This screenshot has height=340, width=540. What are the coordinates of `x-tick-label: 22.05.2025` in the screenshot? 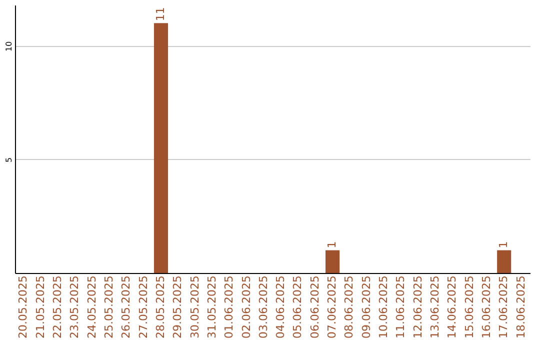 It's located at (57, 307).